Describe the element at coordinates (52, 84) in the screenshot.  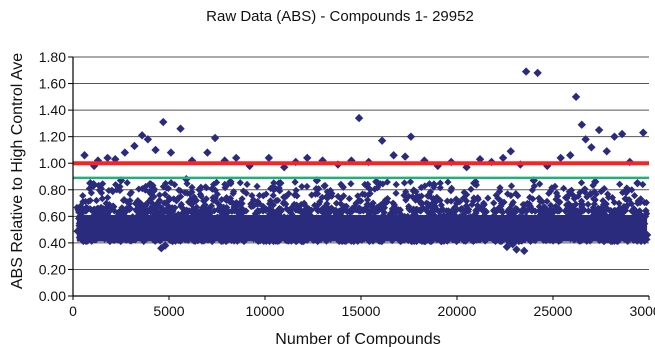
I see `y-tick-label: 1.60` at that location.